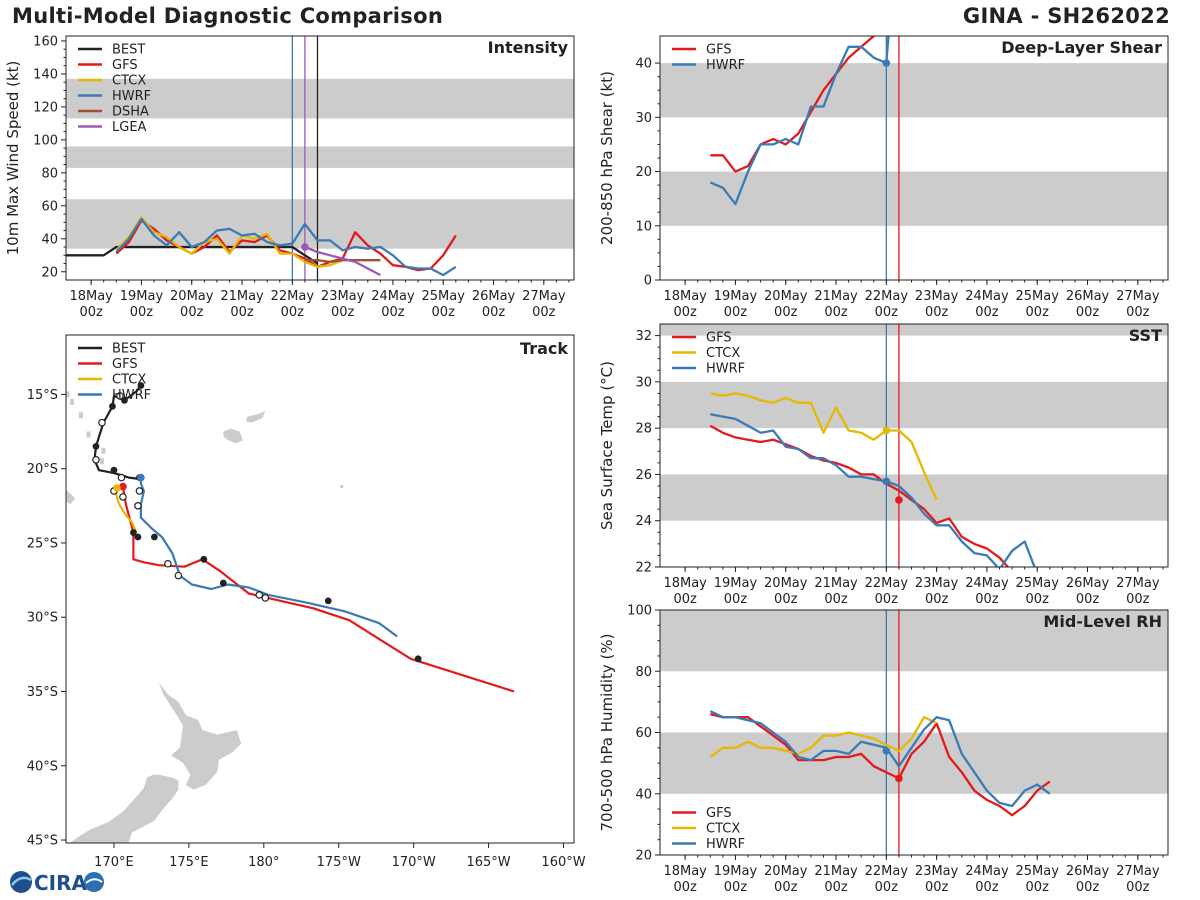  What do you see at coordinates (736, 583) in the screenshot?
I see `x-tick-label: 19May` at bounding box center [736, 583].